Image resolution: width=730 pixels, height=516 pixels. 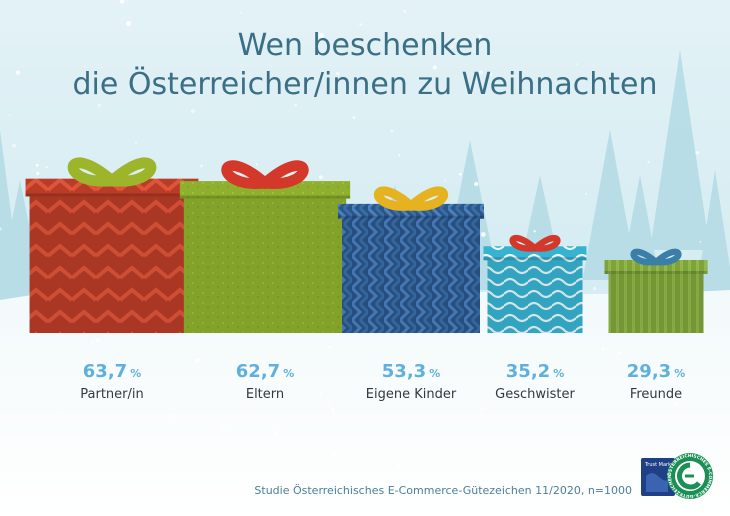 I want to click on value-label: 35,2%, so click(x=535, y=371).